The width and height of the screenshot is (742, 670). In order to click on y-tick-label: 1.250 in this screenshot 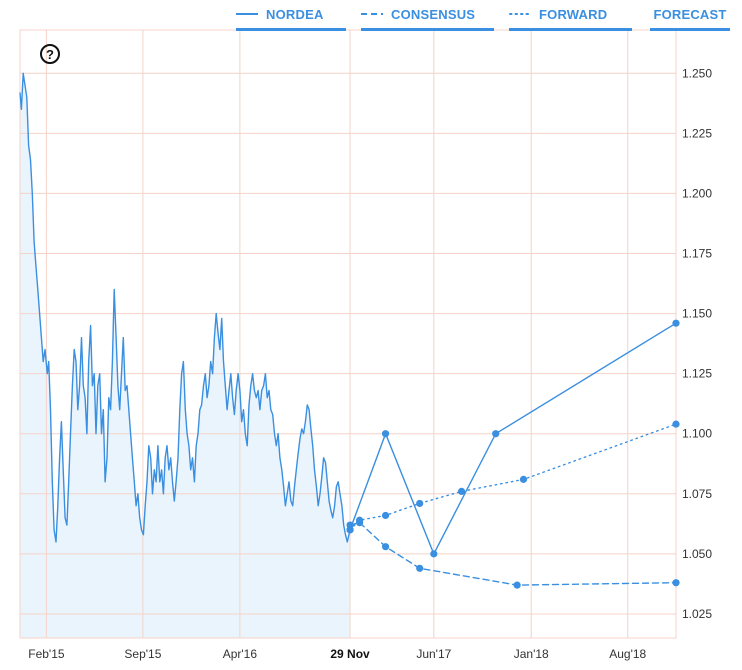, I will do `click(697, 73)`.